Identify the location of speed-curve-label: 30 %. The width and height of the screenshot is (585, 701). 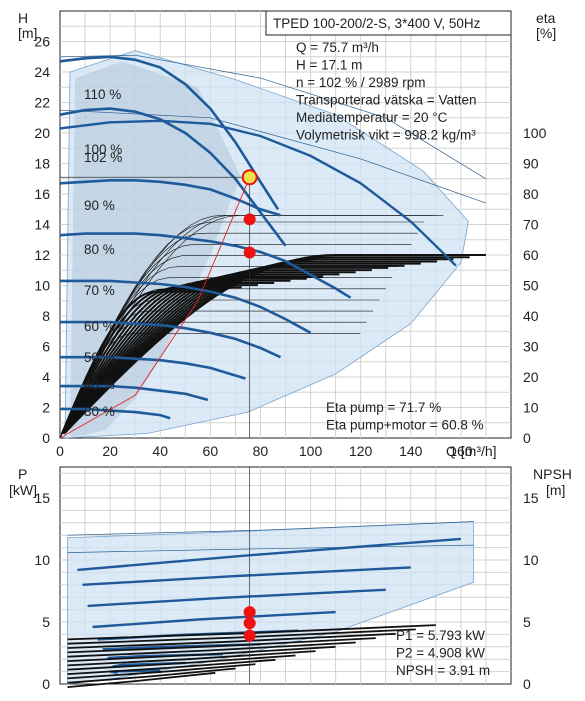
(99, 411).